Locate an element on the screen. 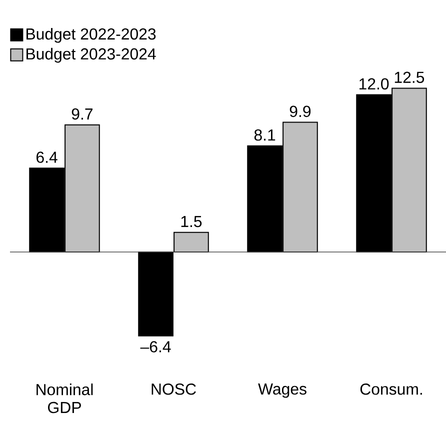  legend-label: Budget 2022-2023 is located at coordinates (91, 35).